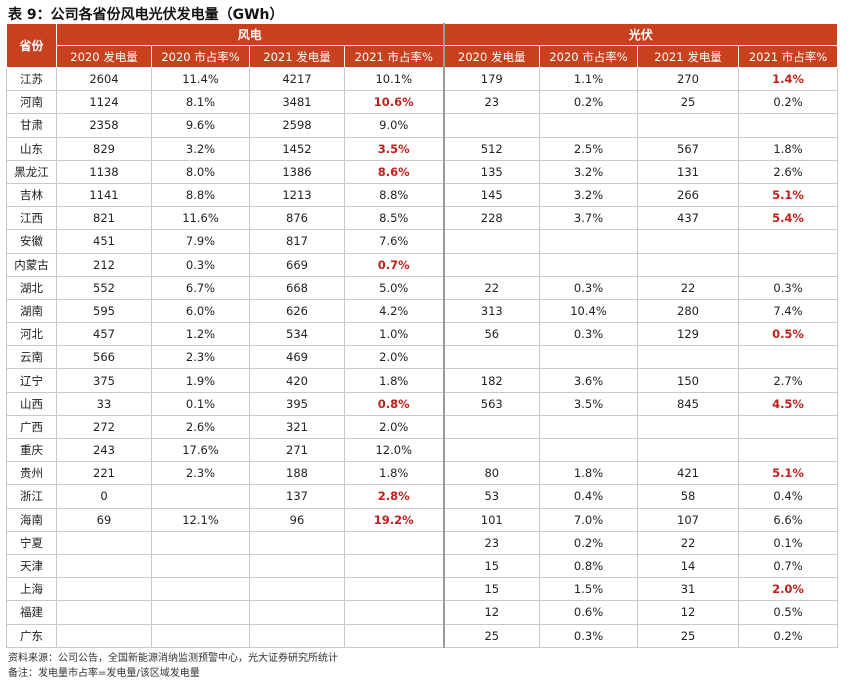 This screenshot has height=688, width=857. What do you see at coordinates (688, 589) in the screenshot?
I see `value-cell: 31` at bounding box center [688, 589].